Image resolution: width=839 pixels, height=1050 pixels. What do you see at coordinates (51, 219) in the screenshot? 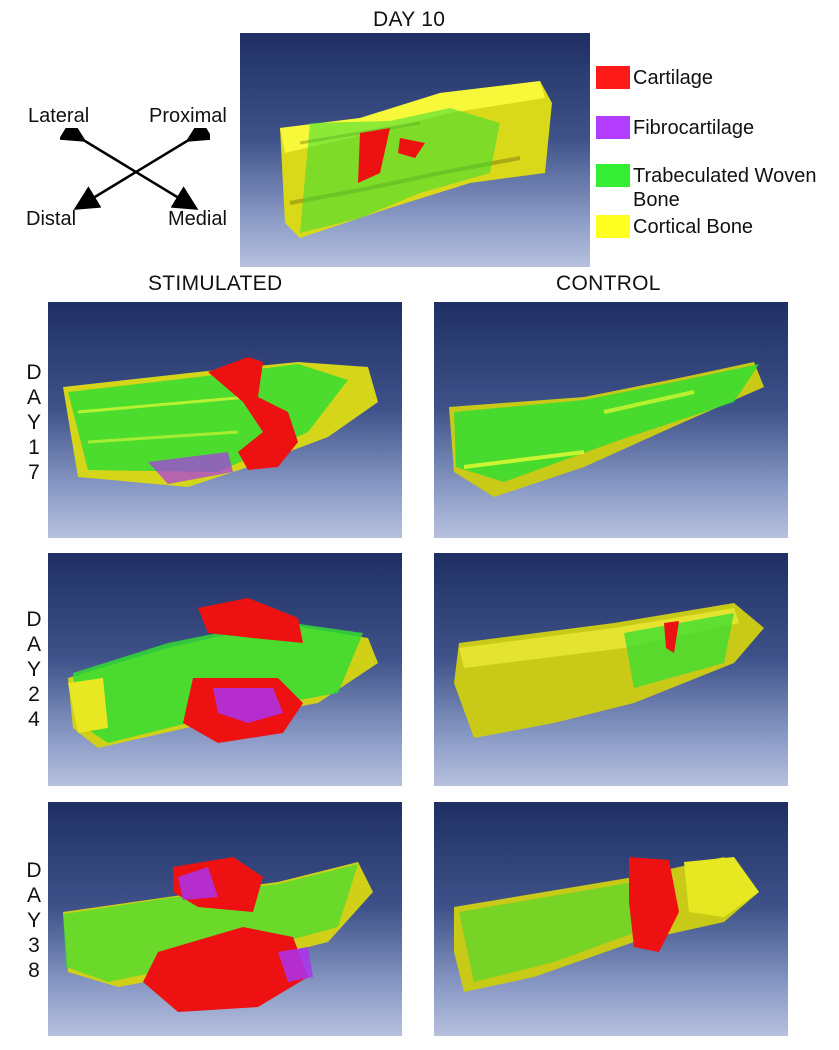
I see `distal-label: Distal` at bounding box center [51, 219].